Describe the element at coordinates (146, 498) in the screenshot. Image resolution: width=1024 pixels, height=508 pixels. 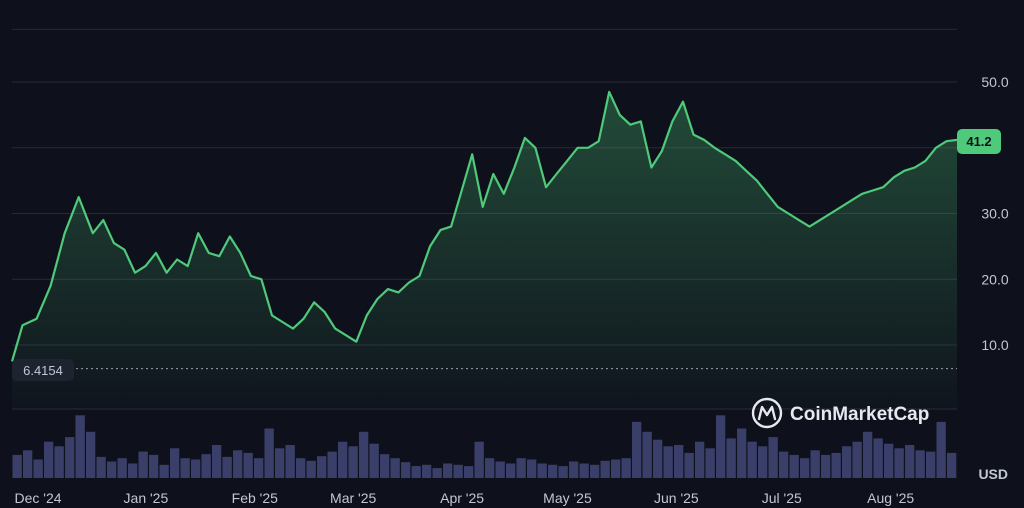
I see `x-tick-label: Jan '25` at that location.